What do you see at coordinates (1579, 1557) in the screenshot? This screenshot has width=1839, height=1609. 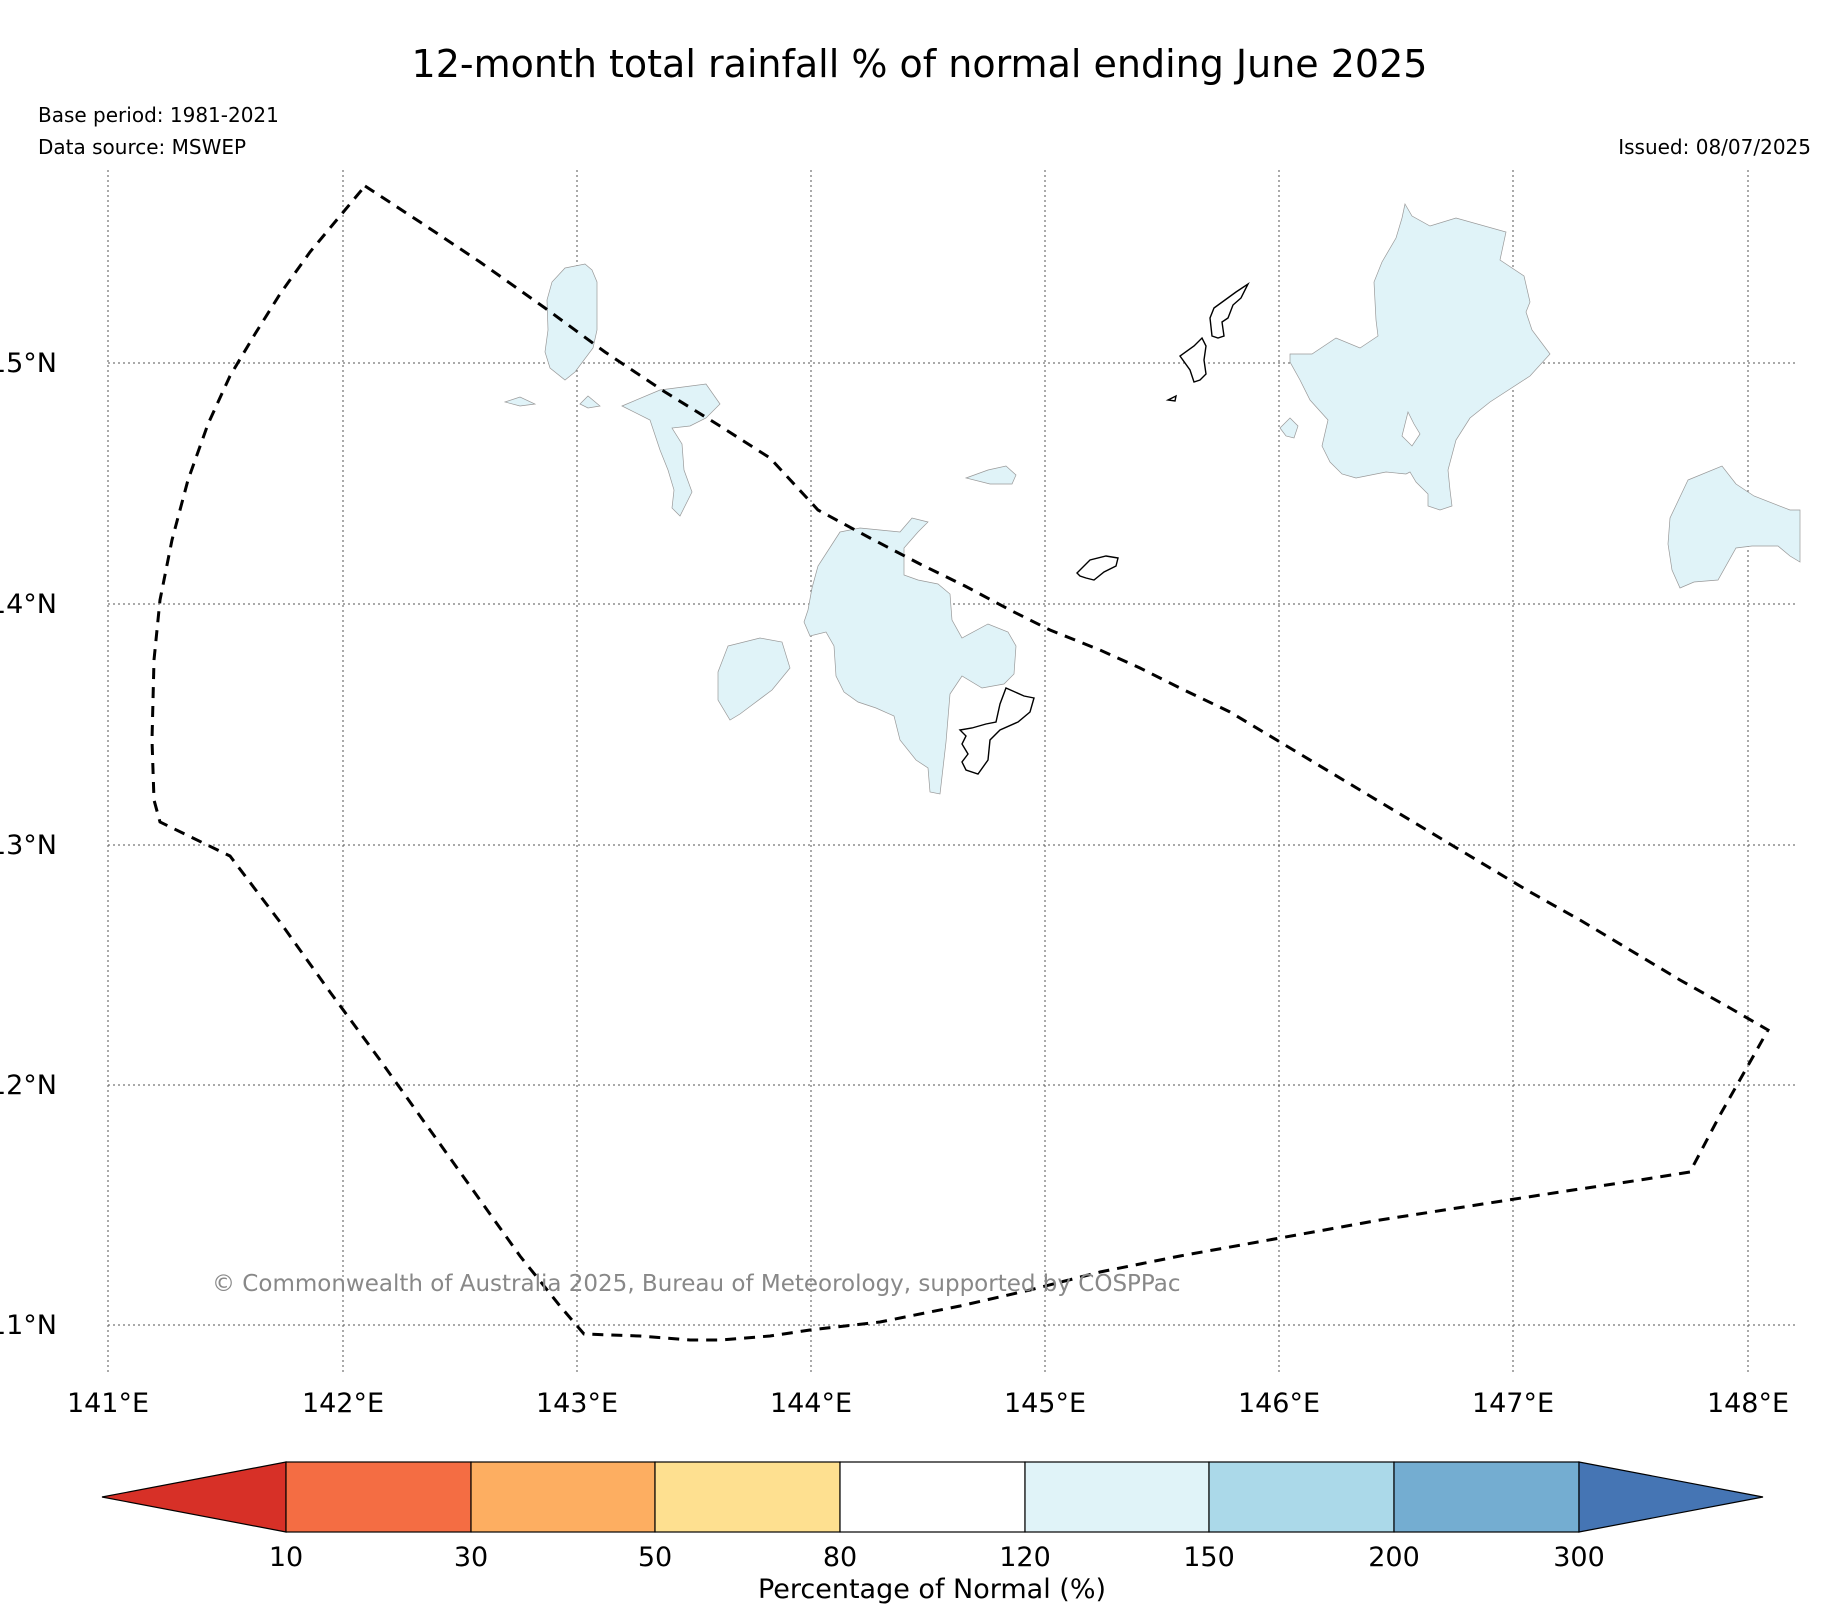 I see `colorbar-tick: 300` at bounding box center [1579, 1557].